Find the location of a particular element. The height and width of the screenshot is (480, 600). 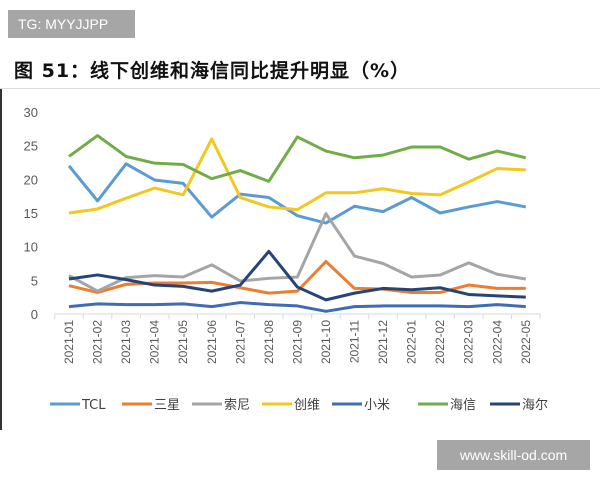

title-divider is located at coordinates (300, 88).